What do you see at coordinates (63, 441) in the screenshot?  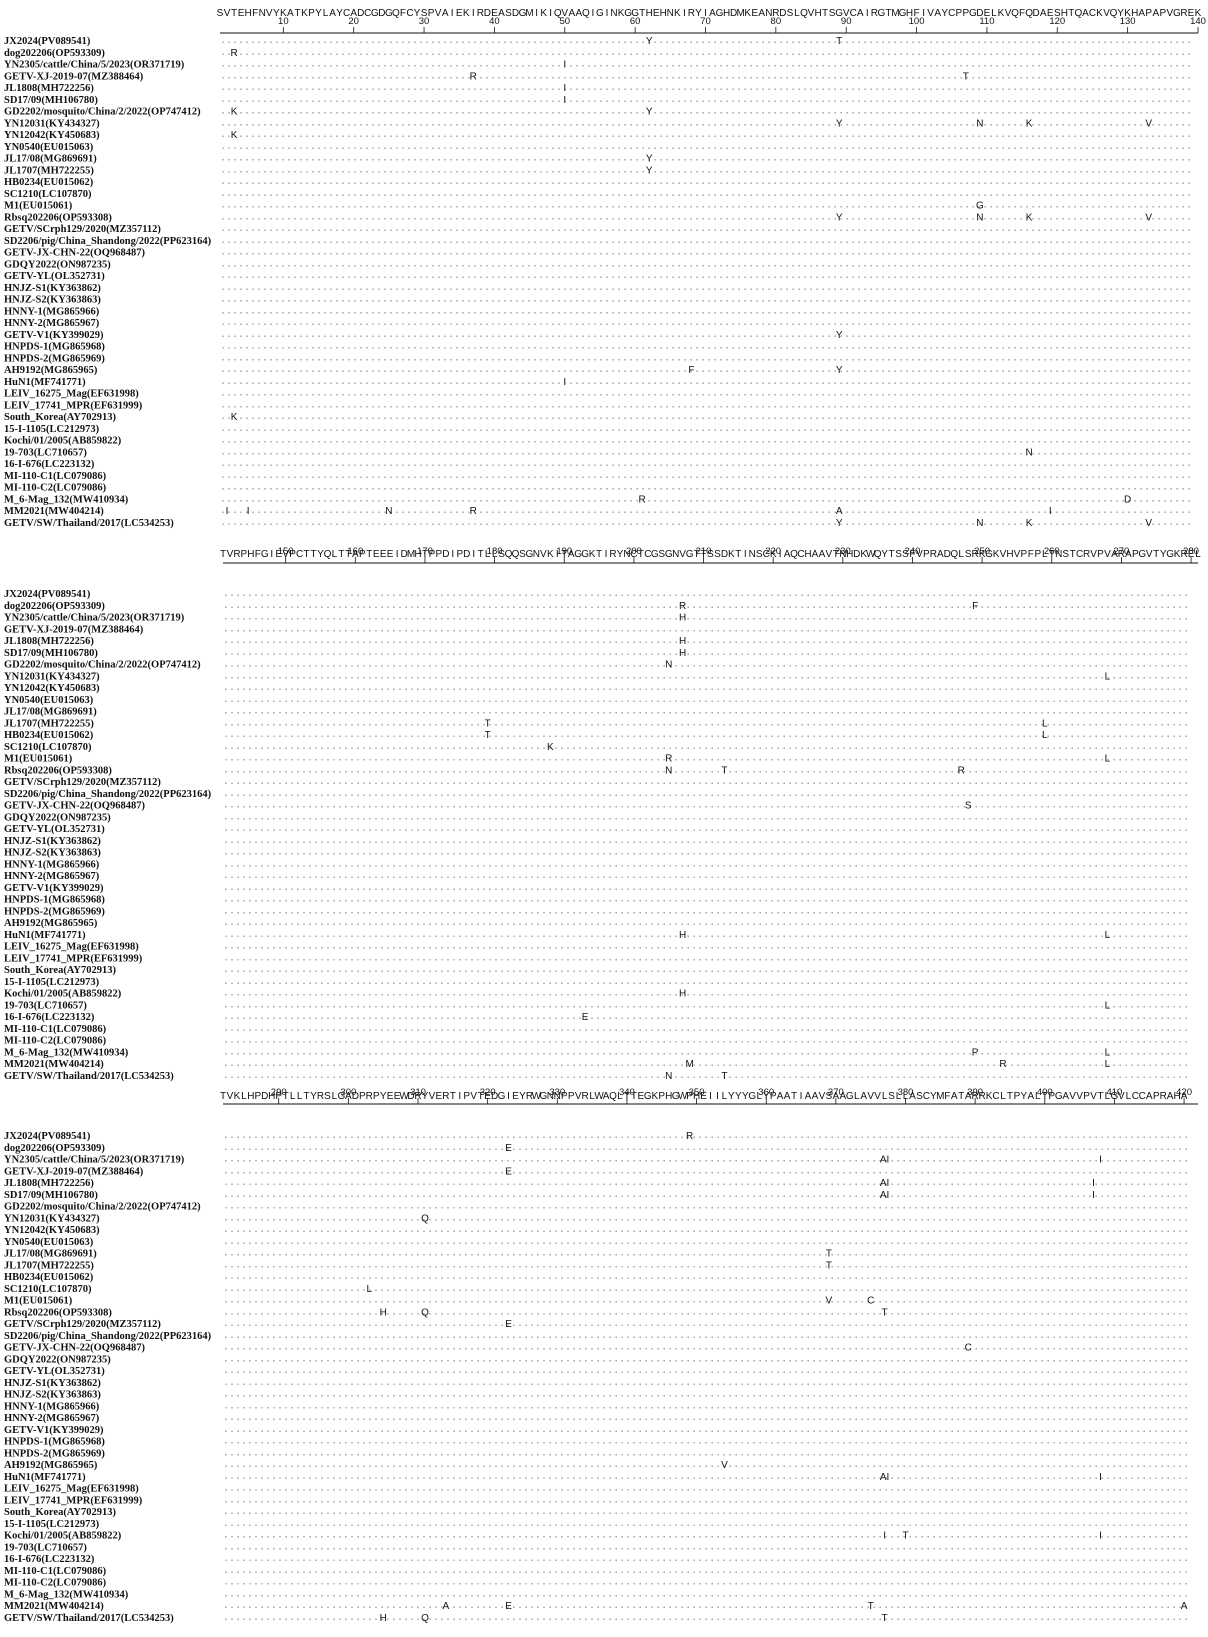 I see `sequence-name: Kochi/01/2005(AB859822)` at bounding box center [63, 441].